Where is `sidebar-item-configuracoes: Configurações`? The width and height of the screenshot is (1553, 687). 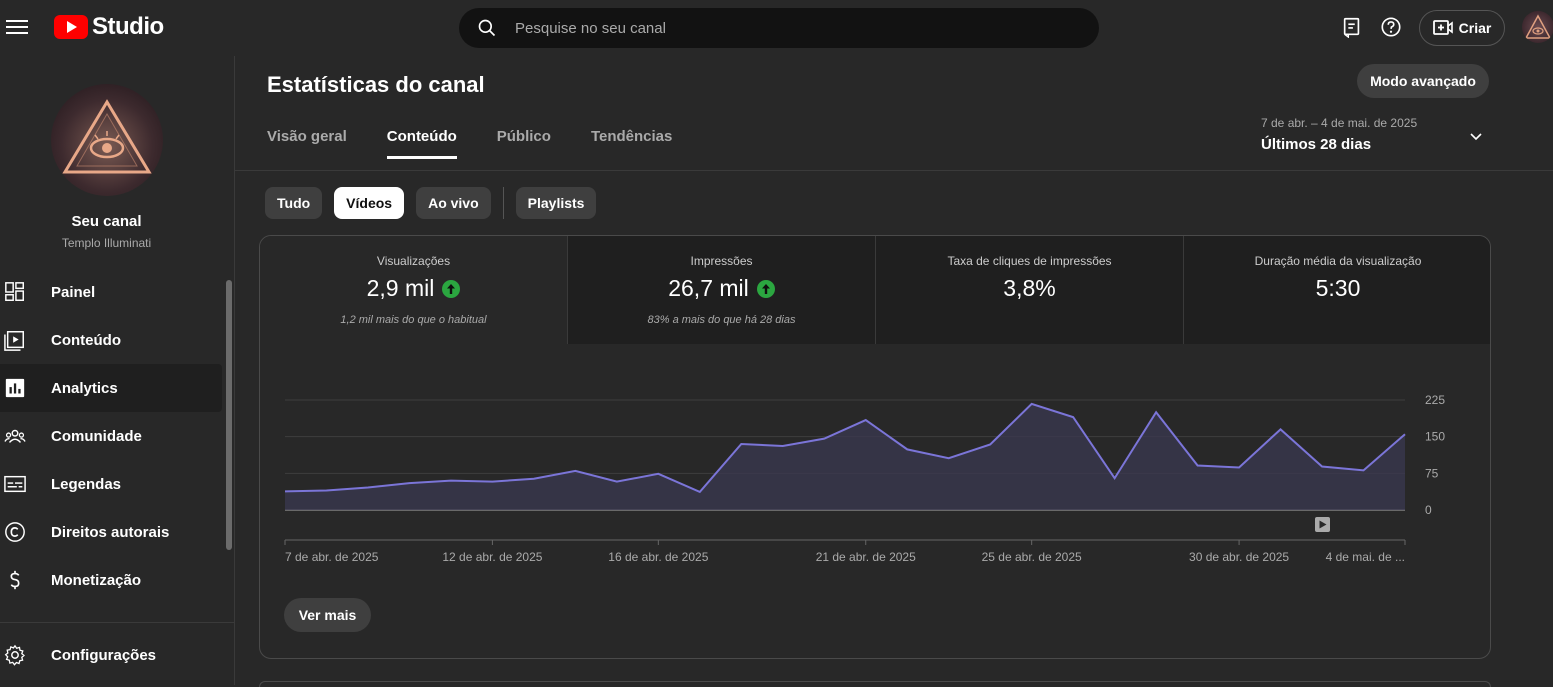 sidebar-item-configuracoes: Configurações is located at coordinates (117, 655).